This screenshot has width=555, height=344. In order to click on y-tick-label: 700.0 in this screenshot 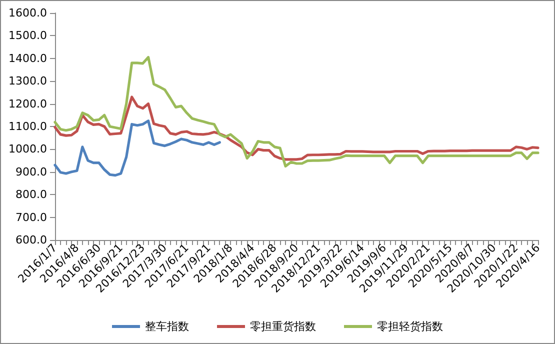, I will do `click(31, 217)`.